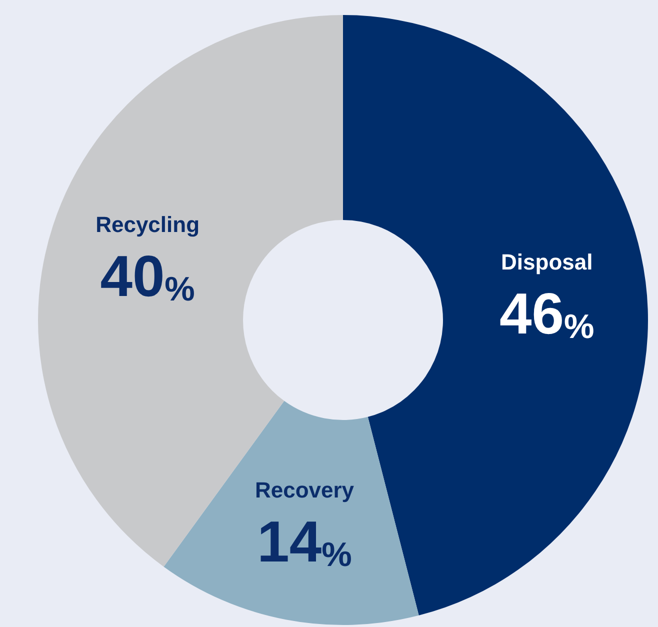 The width and height of the screenshot is (658, 627). I want to click on slice-label: Recovery, so click(304, 489).